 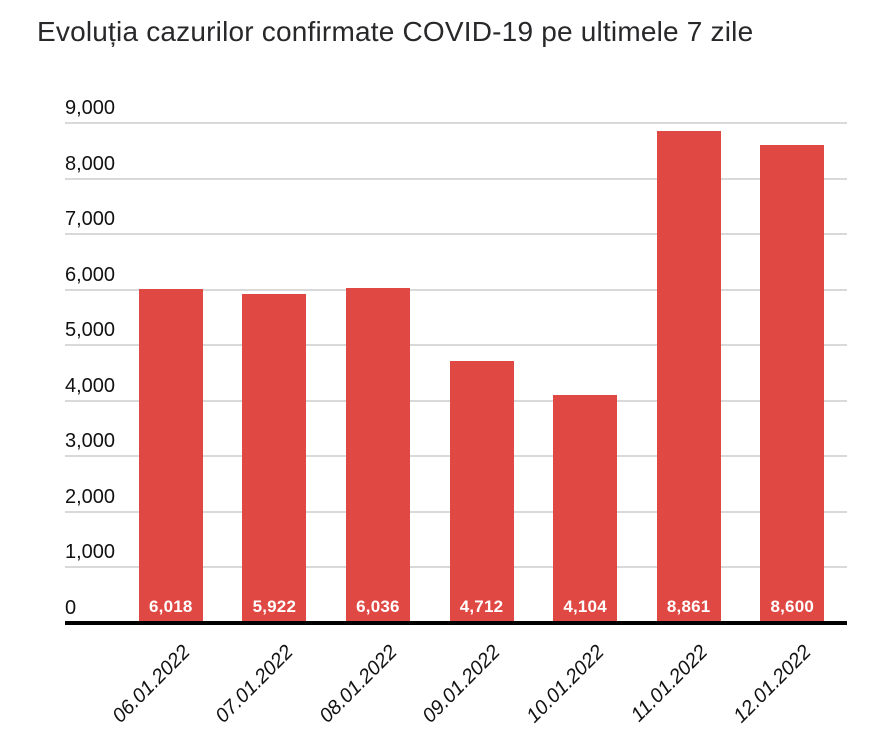 I want to click on bar-slot: 4,104, so click(x=585, y=373).